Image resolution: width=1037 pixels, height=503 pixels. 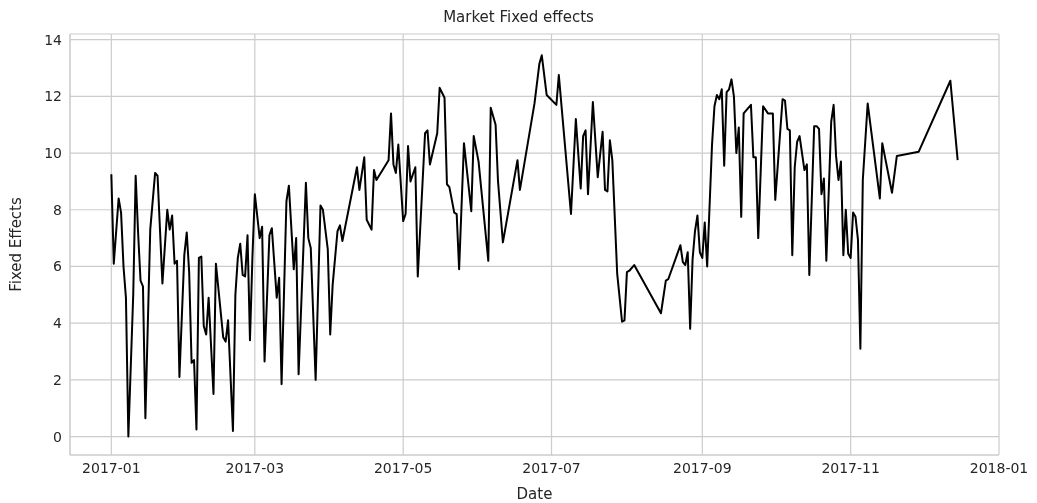 What do you see at coordinates (999, 467) in the screenshot?
I see `x-tick-label: 2018-01` at bounding box center [999, 467].